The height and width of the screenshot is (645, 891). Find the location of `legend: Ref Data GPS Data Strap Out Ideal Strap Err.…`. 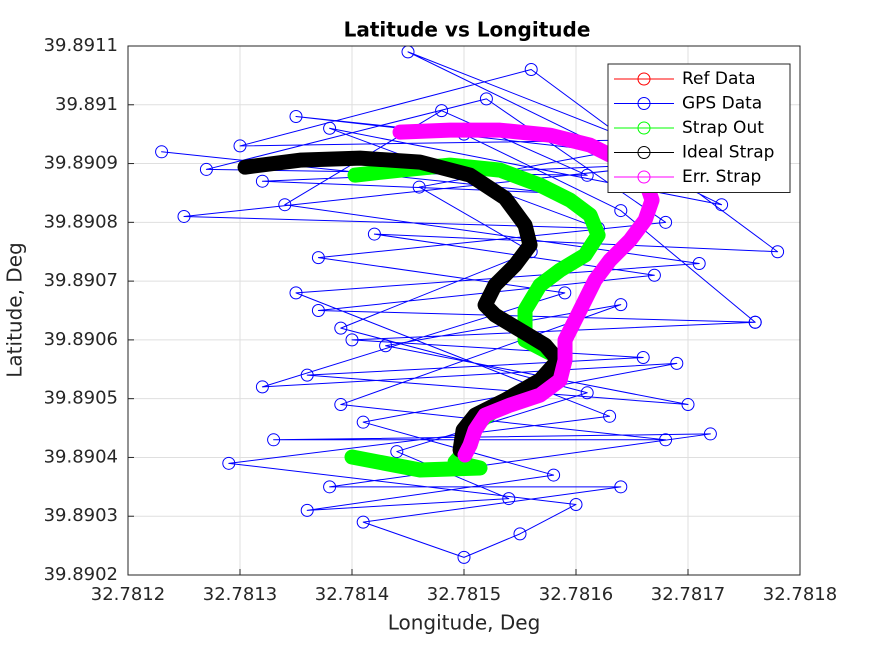

legend: Ref Data GPS Data Strap Out Ideal Strap Err.… is located at coordinates (699, 128).